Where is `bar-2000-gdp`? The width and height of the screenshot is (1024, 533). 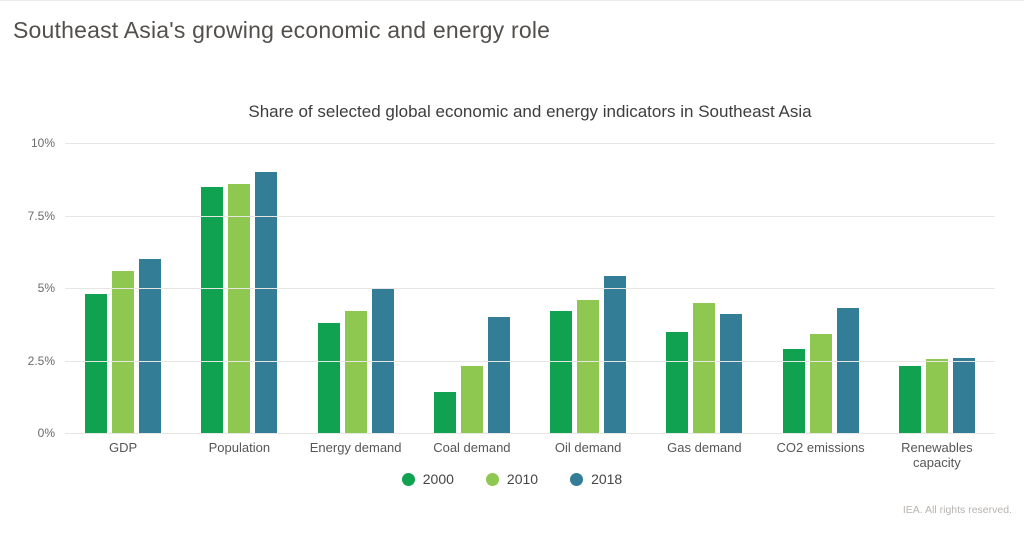 bar-2000-gdp is located at coordinates (96, 363).